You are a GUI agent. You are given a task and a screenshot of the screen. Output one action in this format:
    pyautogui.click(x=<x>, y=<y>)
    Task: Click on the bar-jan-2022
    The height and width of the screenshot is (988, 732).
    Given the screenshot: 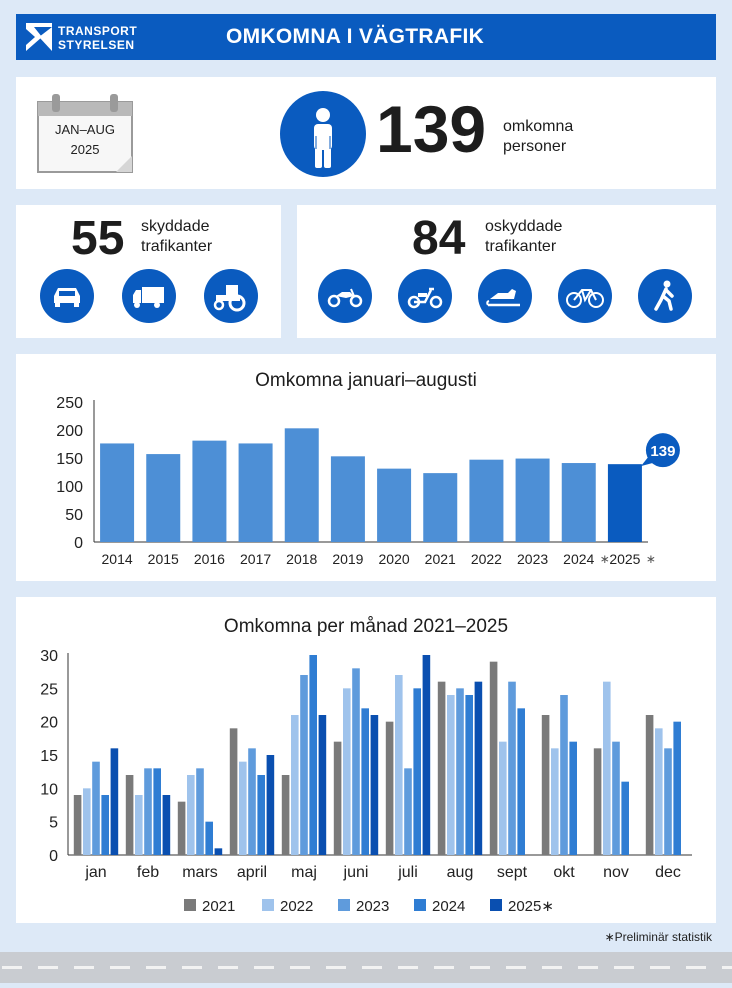 What is the action you would take?
    pyautogui.click(x=87, y=821)
    